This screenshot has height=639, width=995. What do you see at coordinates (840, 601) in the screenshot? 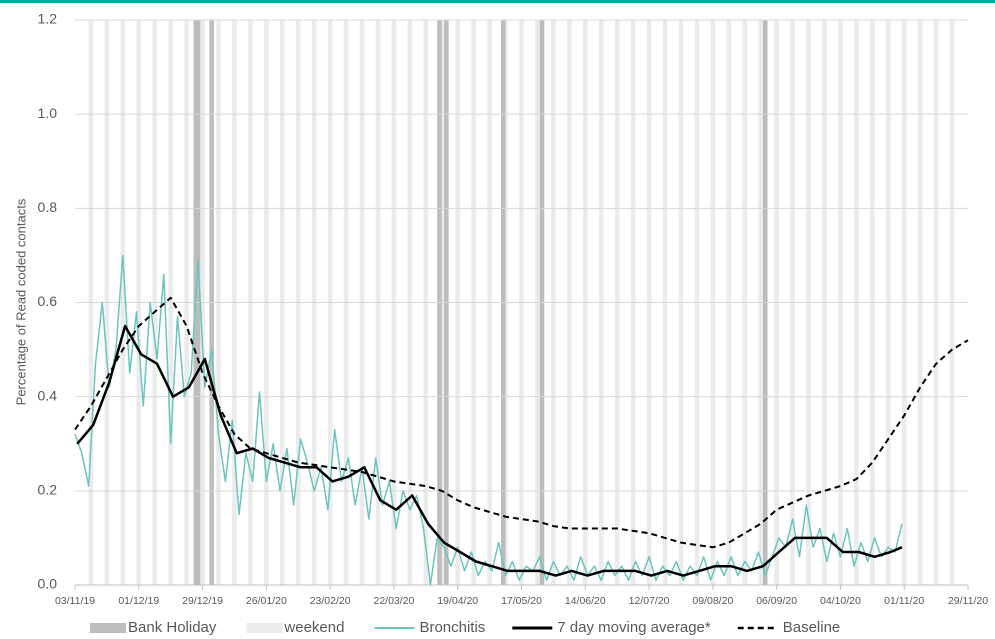
I see `x-tick-label: 04/10/20` at bounding box center [840, 601].